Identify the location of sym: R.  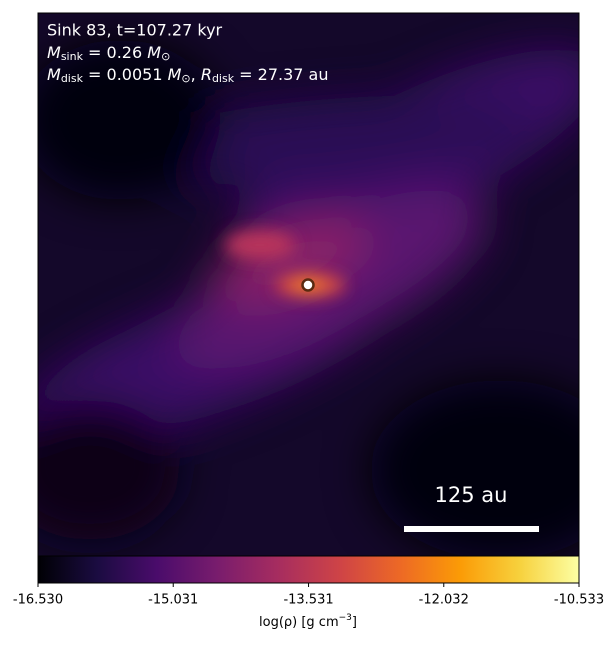
(206, 74).